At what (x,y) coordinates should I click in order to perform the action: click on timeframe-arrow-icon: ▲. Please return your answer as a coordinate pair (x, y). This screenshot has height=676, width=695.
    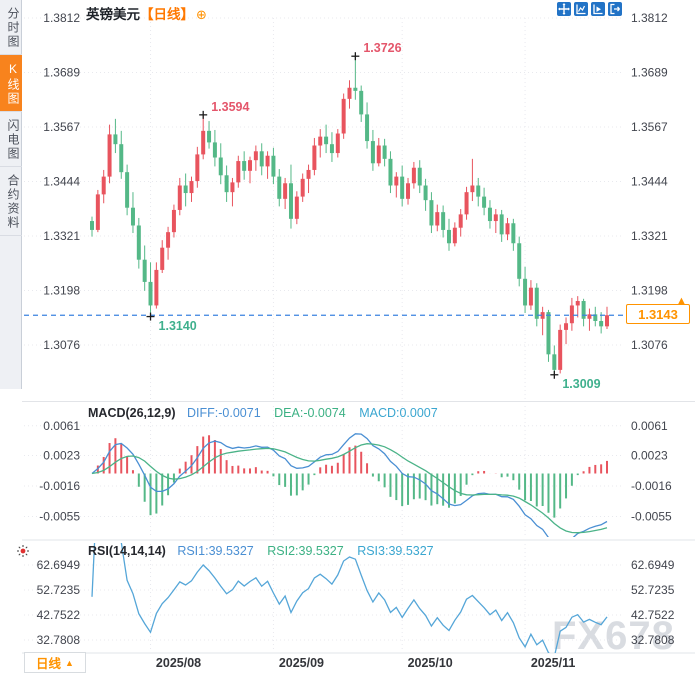
    Looking at the image, I should click on (69, 662).